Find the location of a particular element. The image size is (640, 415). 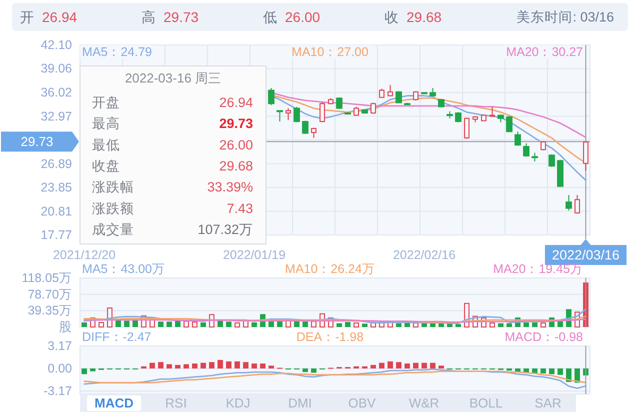

y-tick-label: 36.02 is located at coordinates (56, 92).